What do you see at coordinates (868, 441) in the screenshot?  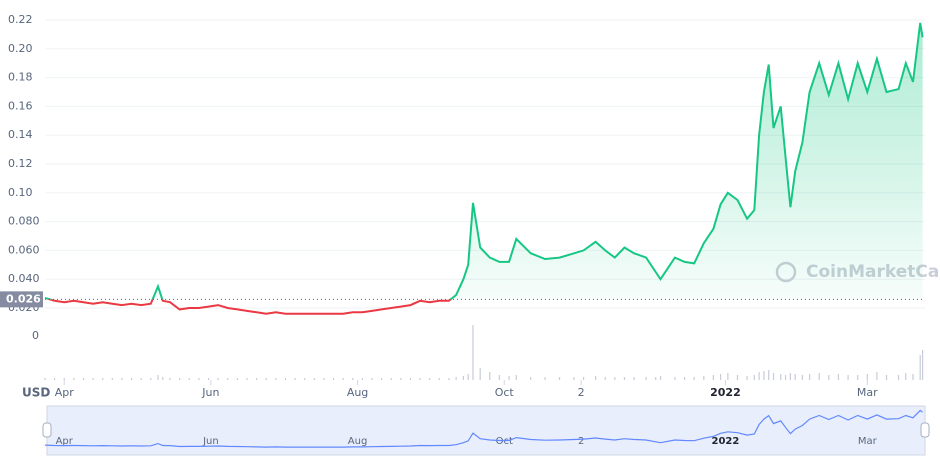 I see `navigator-tick-label: Mar` at bounding box center [868, 441].